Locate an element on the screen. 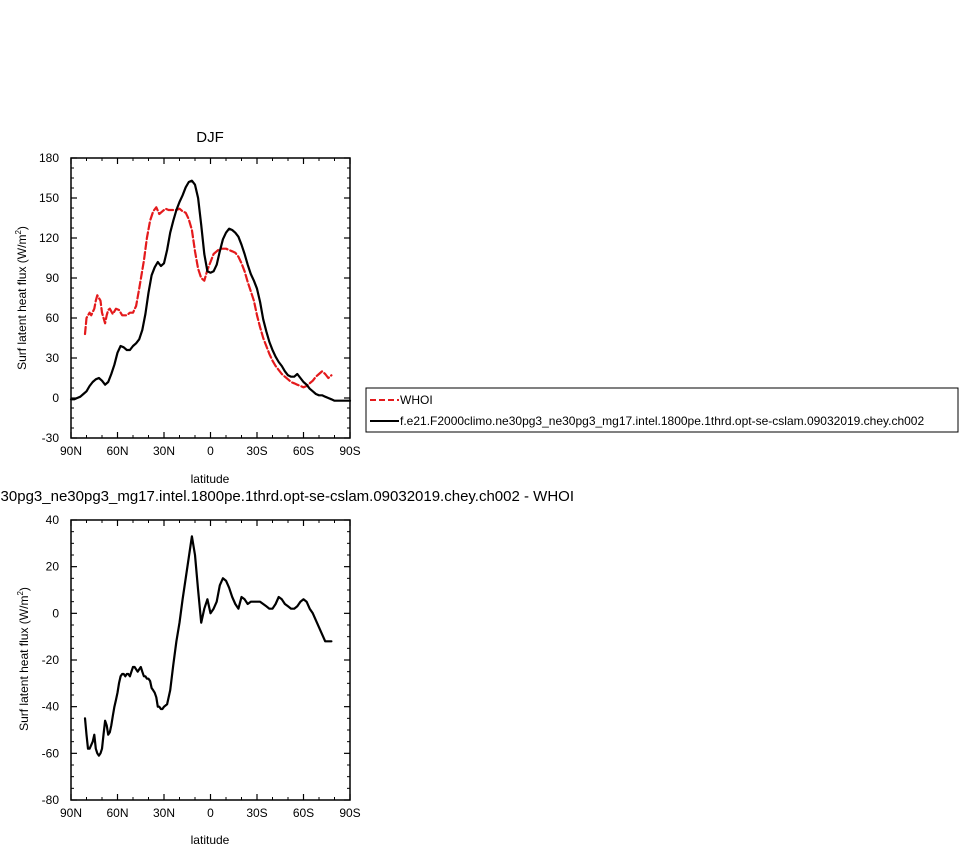 The image size is (972, 849). legend-box is located at coordinates (662, 410).